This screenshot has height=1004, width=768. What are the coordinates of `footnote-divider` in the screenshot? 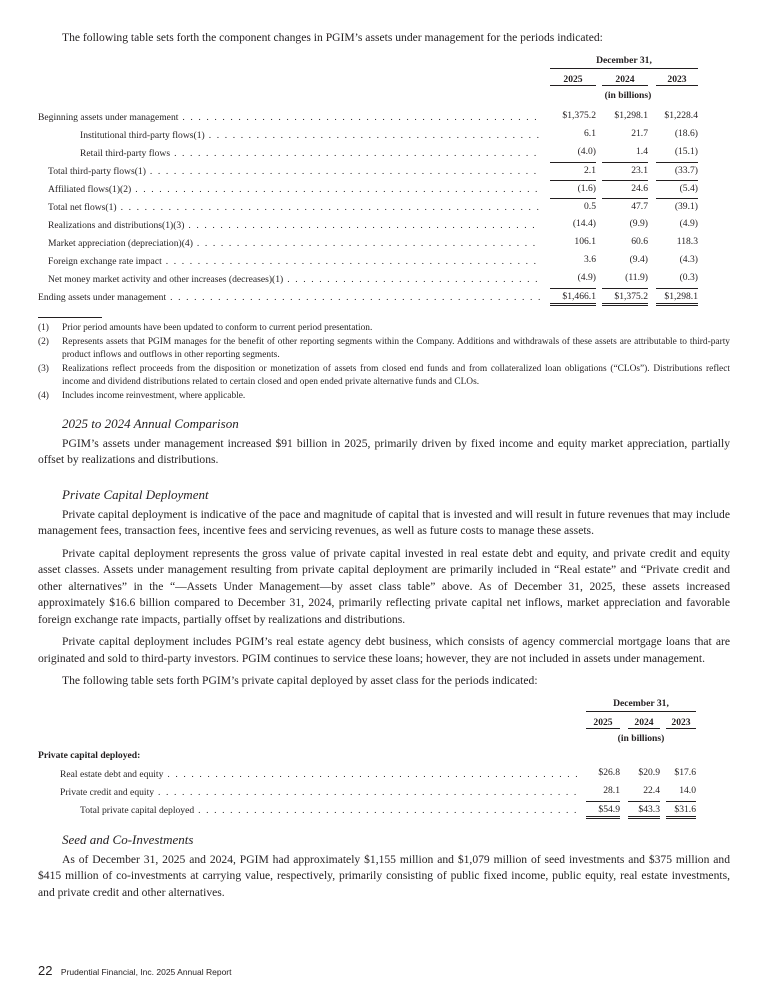 It's located at (70, 317).